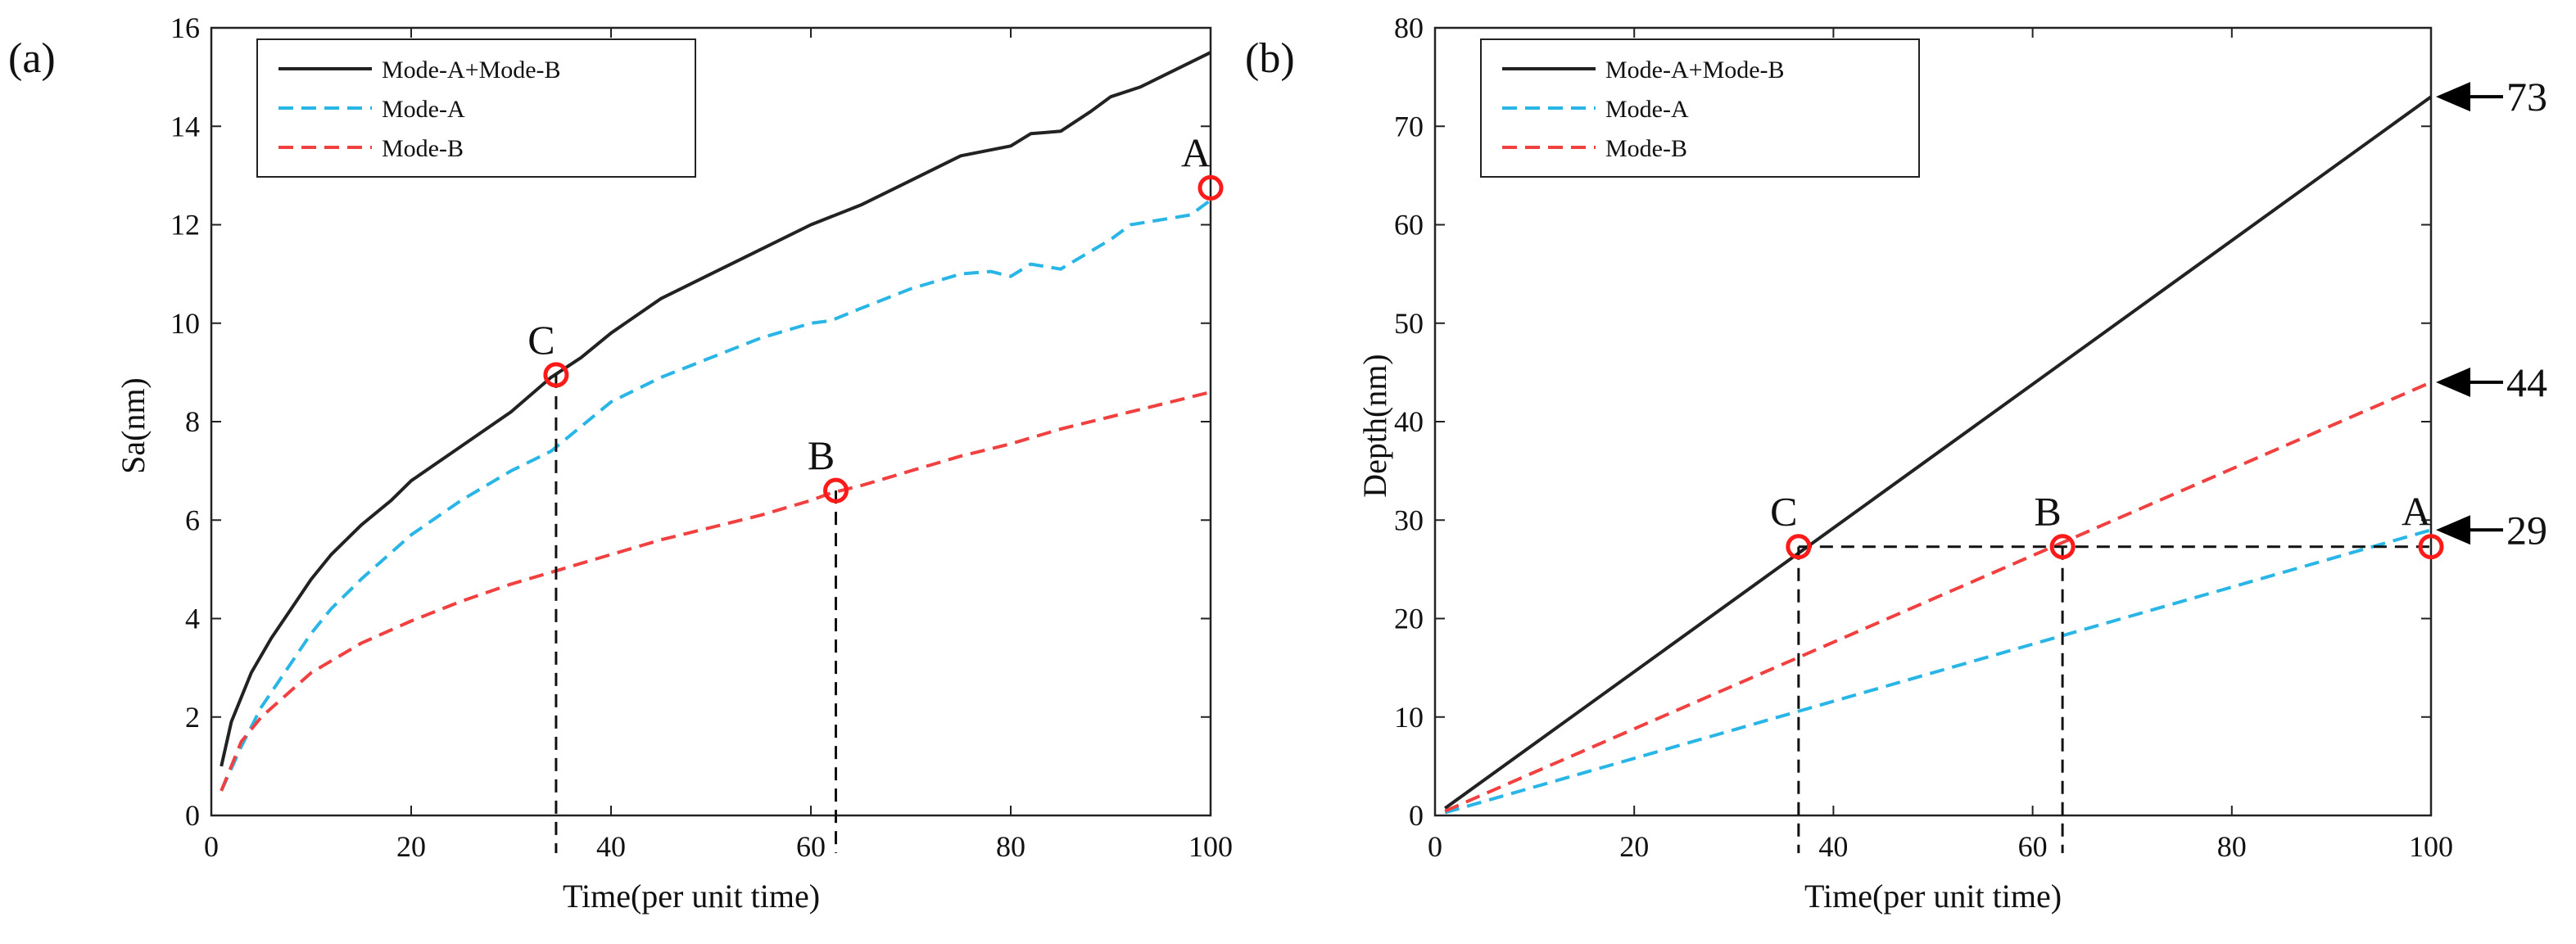 The height and width of the screenshot is (944, 2576). I want to click on y-tick-label: 20, so click(1409, 619).